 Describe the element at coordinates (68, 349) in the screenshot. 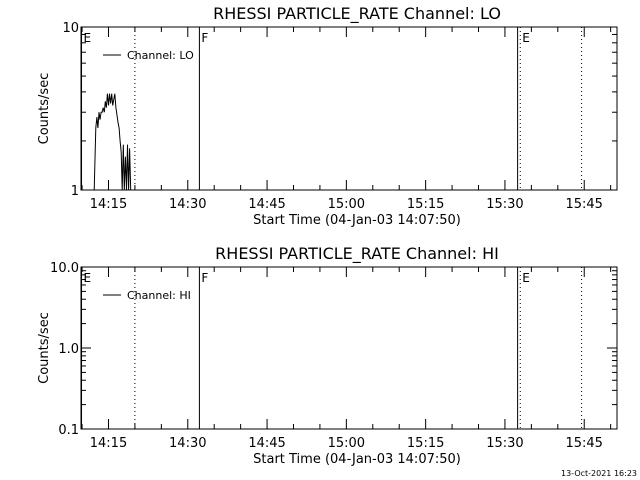

I see `y-tick-label: 1.0` at that location.